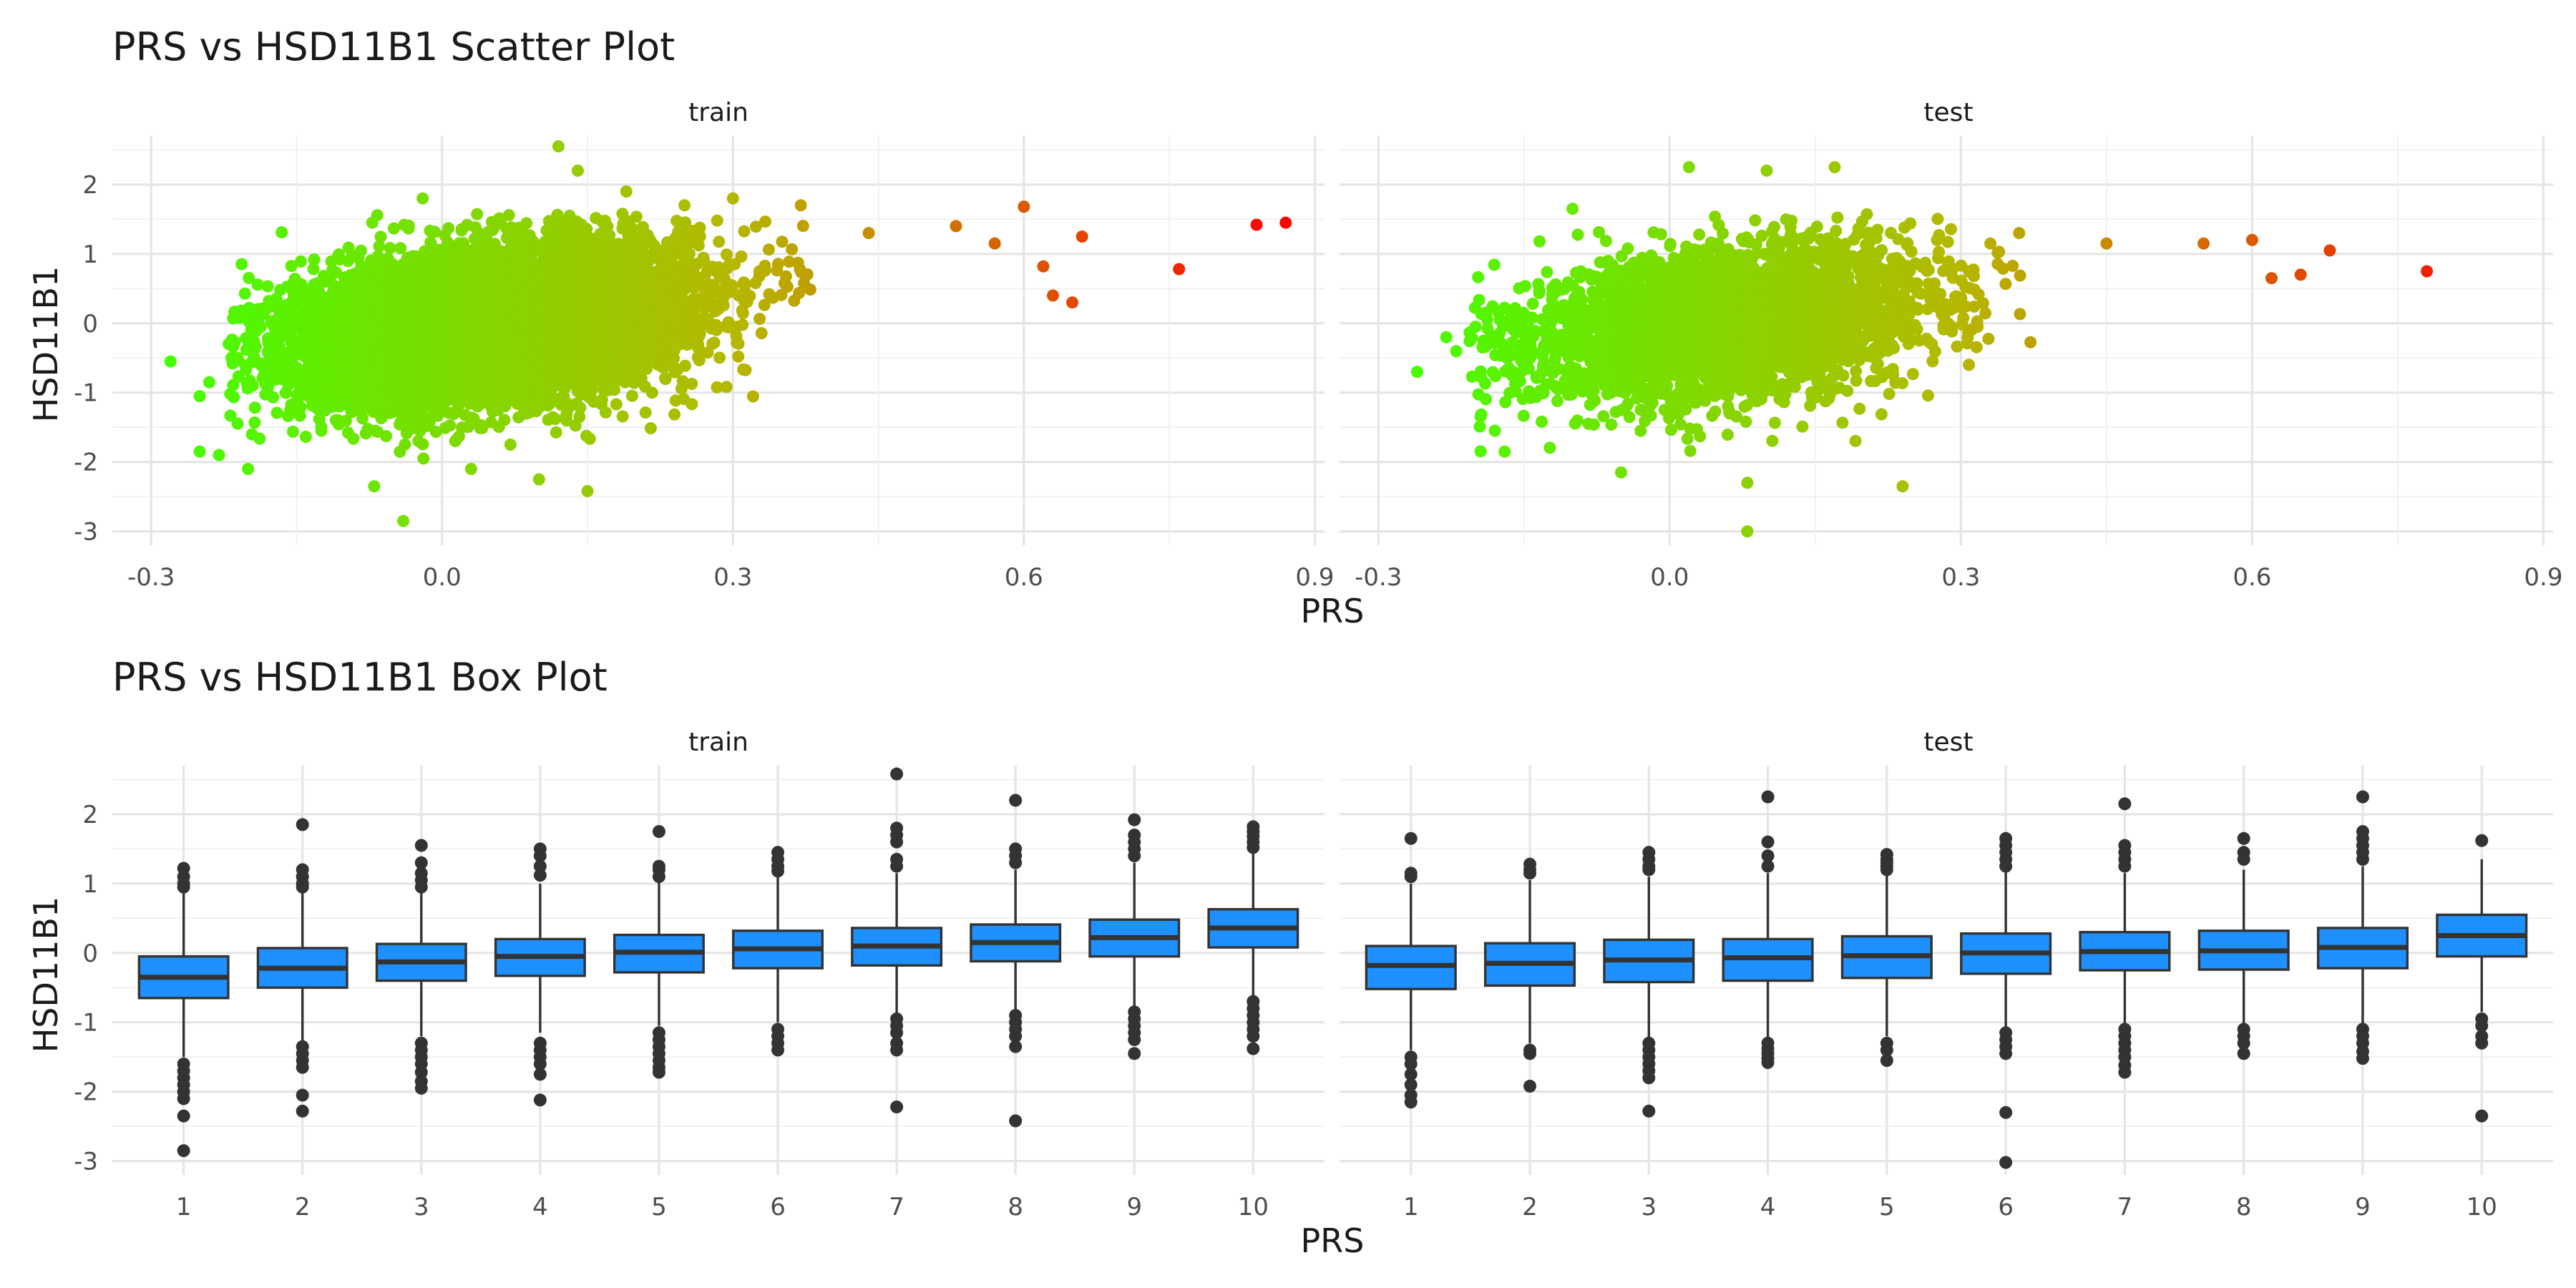  What do you see at coordinates (718, 112) in the screenshot?
I see `scatter-strip-train: train` at bounding box center [718, 112].